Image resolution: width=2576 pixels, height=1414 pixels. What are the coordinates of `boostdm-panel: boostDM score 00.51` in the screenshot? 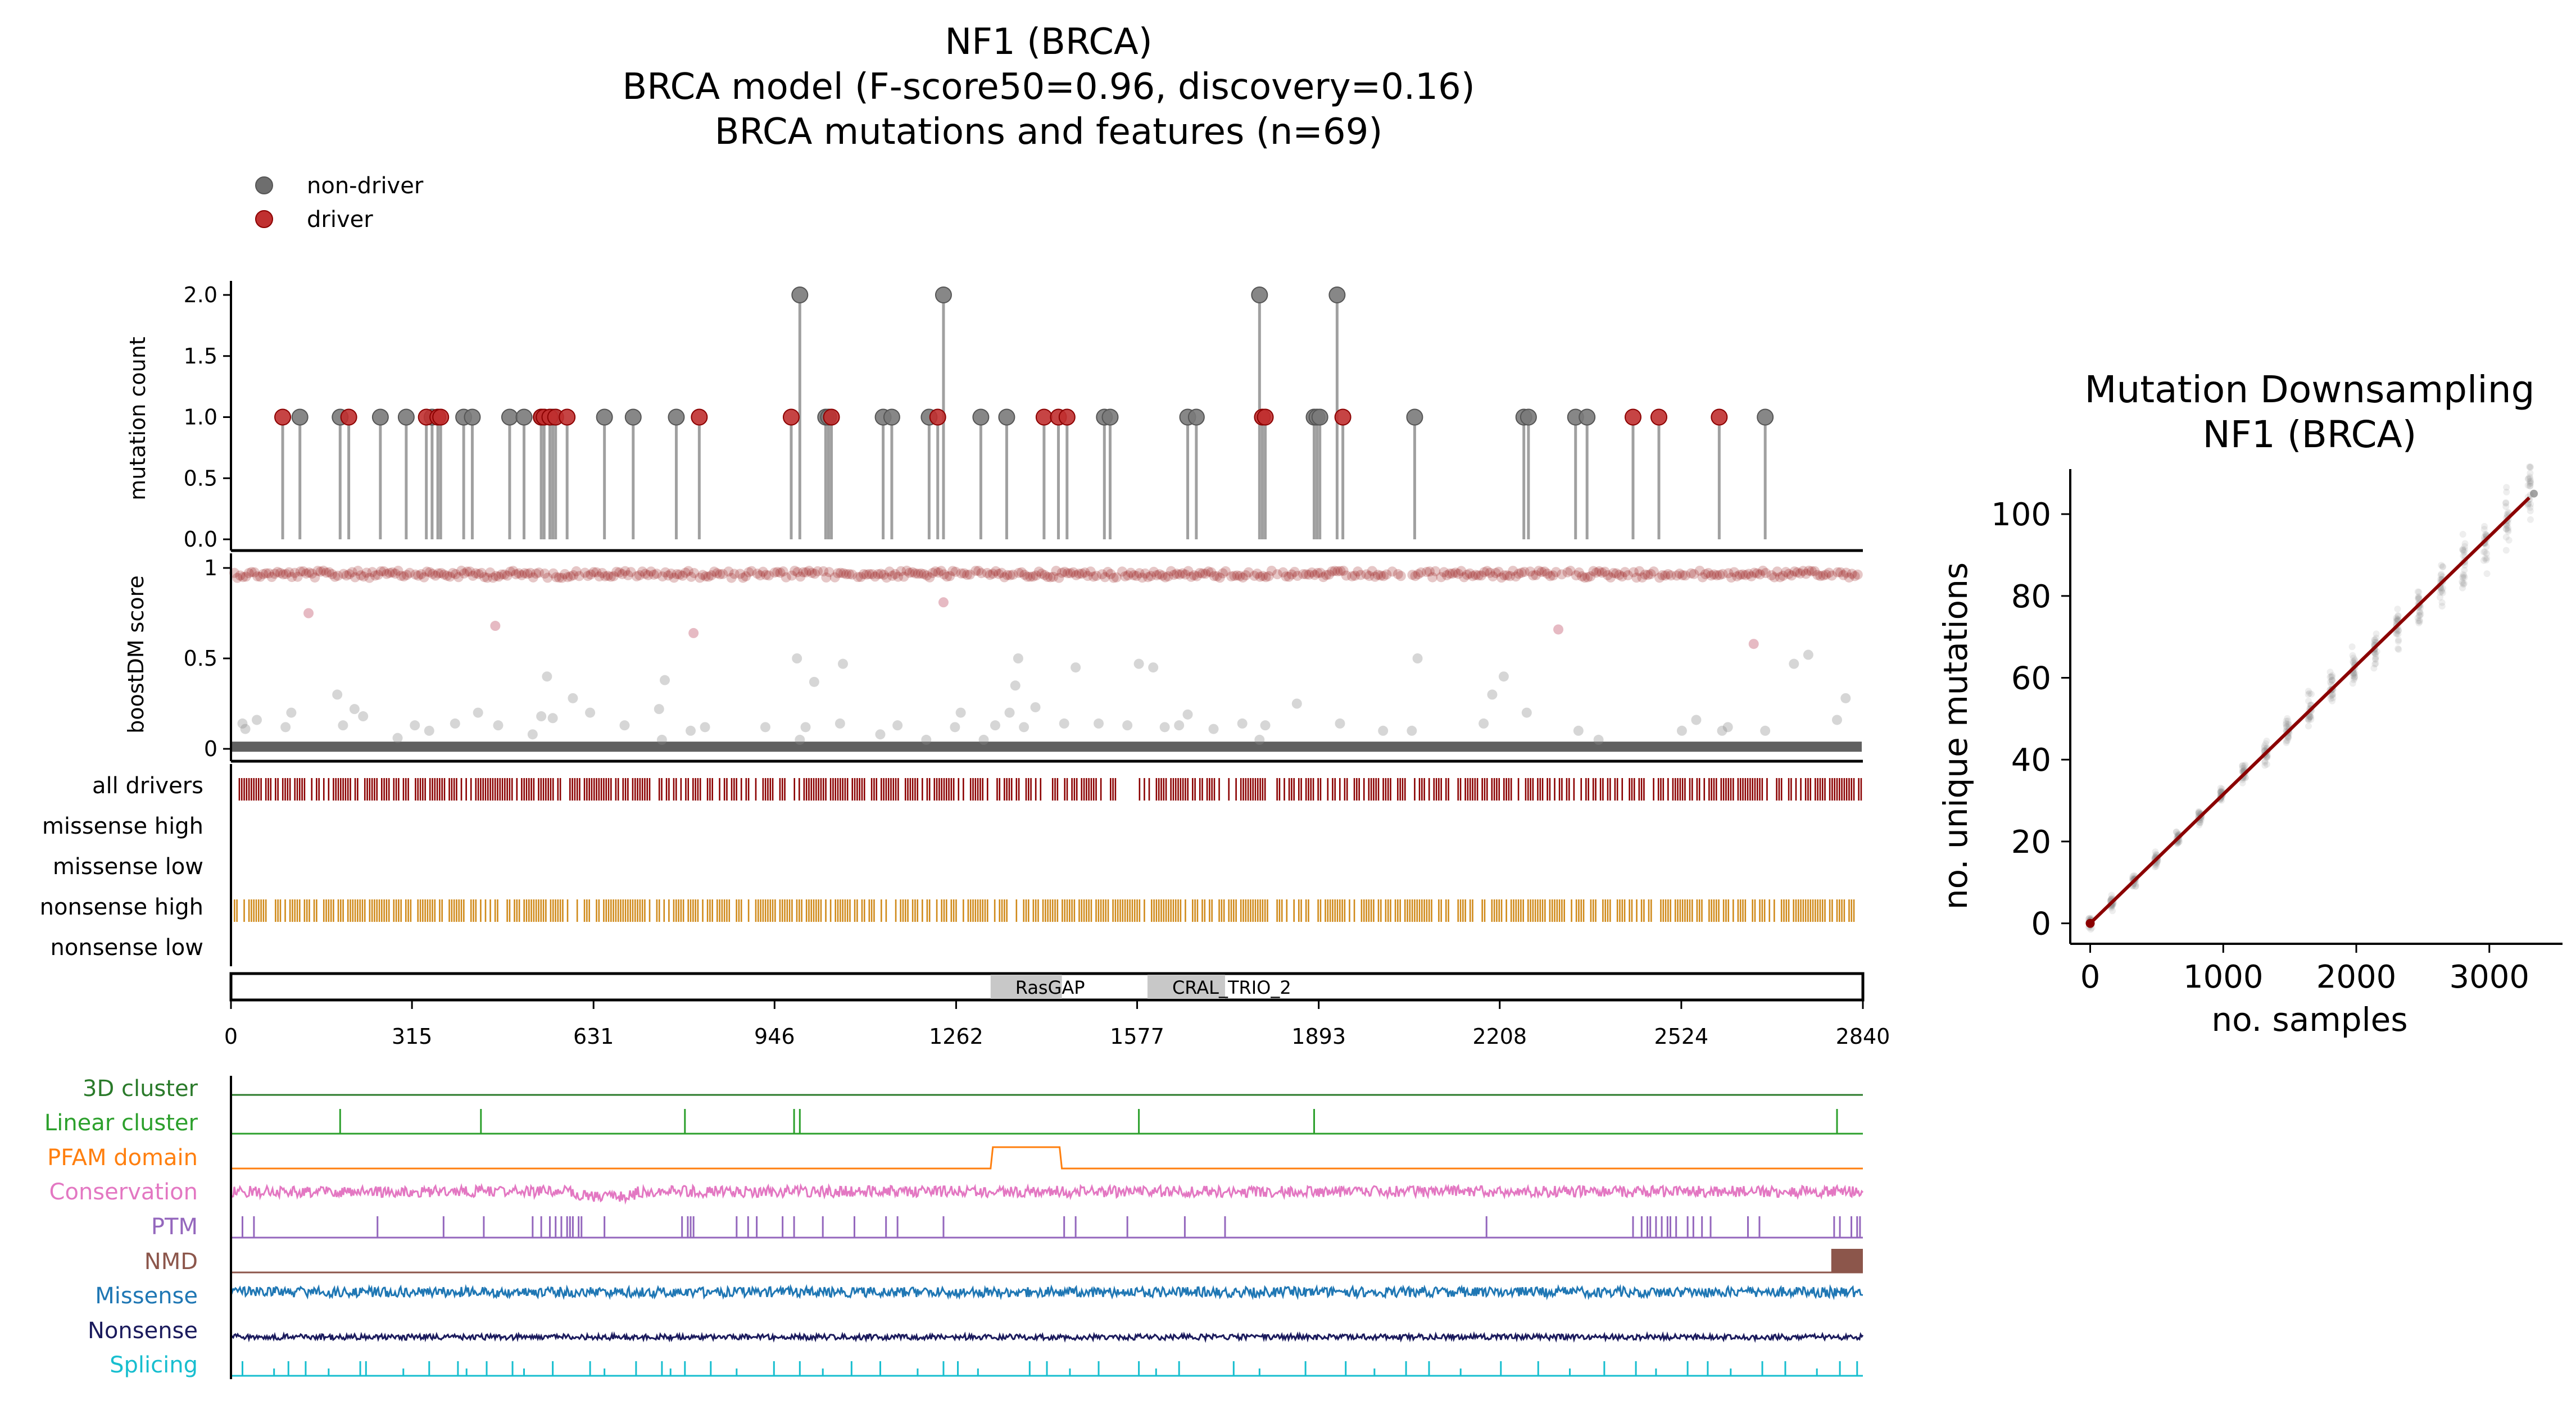 It's located at (993, 658).